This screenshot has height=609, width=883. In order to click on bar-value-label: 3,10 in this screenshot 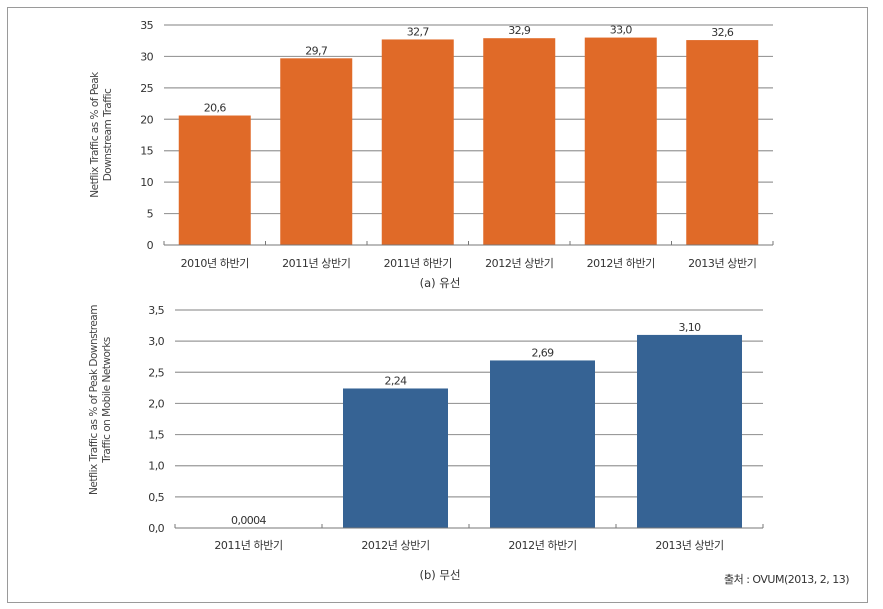, I will do `click(689, 327)`.